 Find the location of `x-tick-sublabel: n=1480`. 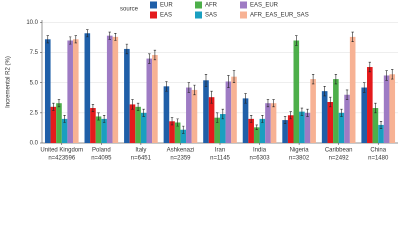

x-tick-sublabel: n=1480 is located at coordinates (378, 159).